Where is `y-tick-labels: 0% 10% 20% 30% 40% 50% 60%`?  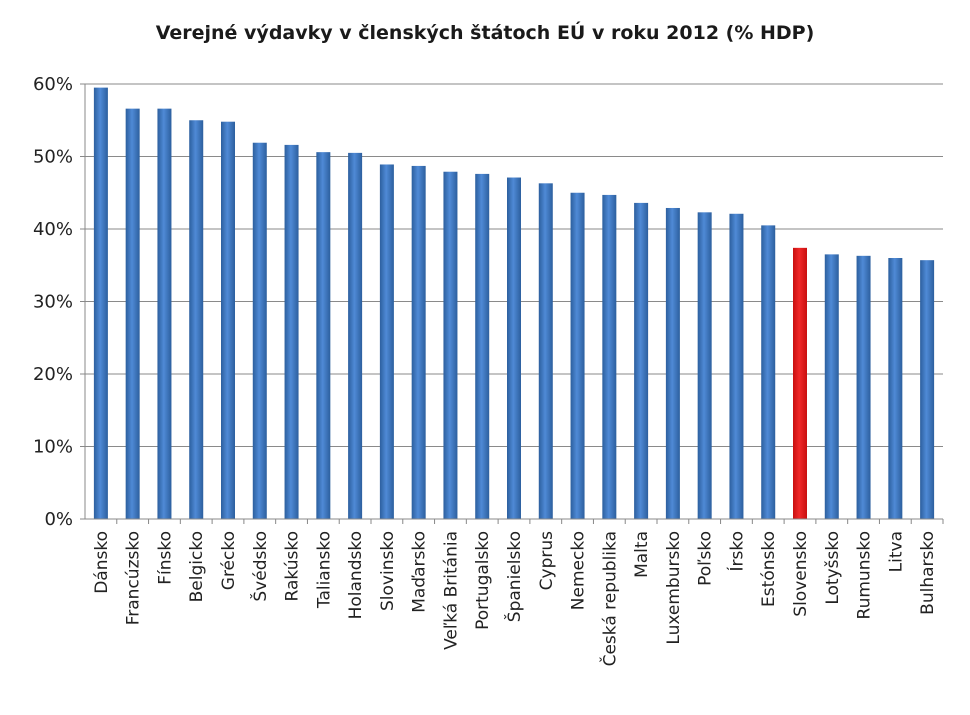
y-tick-labels: 0% 10% 20% 30% 40% 50% 60% is located at coordinates (53, 302).